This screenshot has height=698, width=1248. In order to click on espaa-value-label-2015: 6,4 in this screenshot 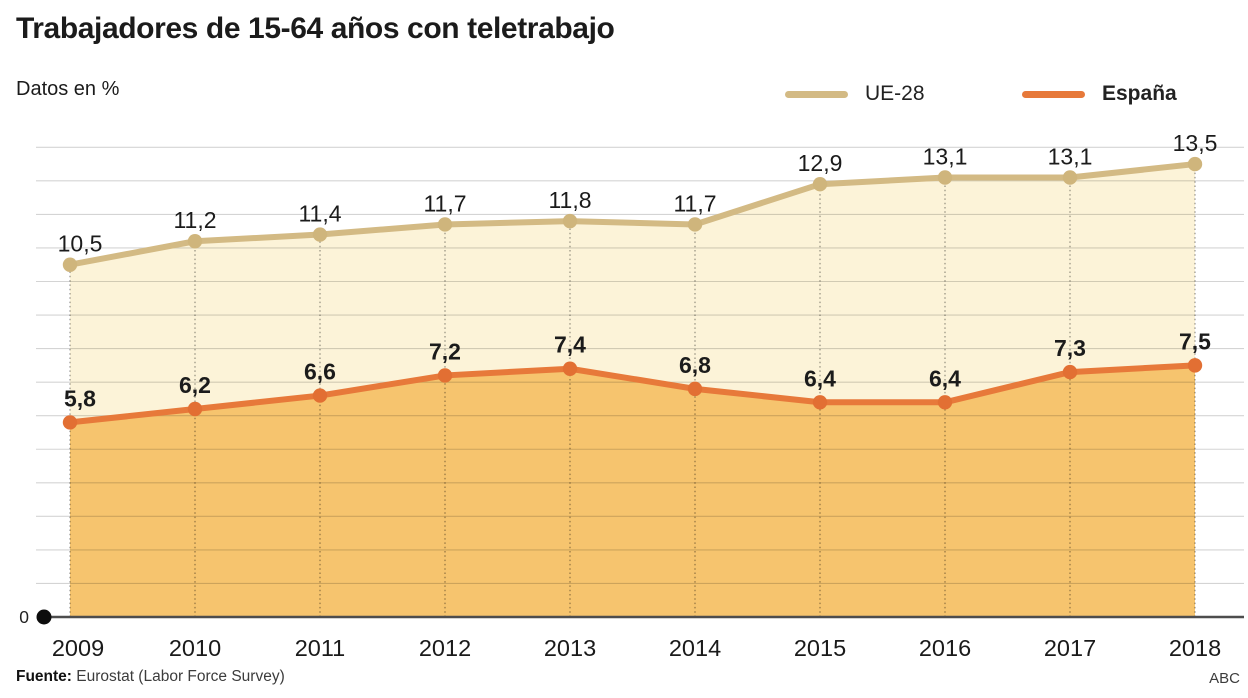, I will do `click(820, 378)`.